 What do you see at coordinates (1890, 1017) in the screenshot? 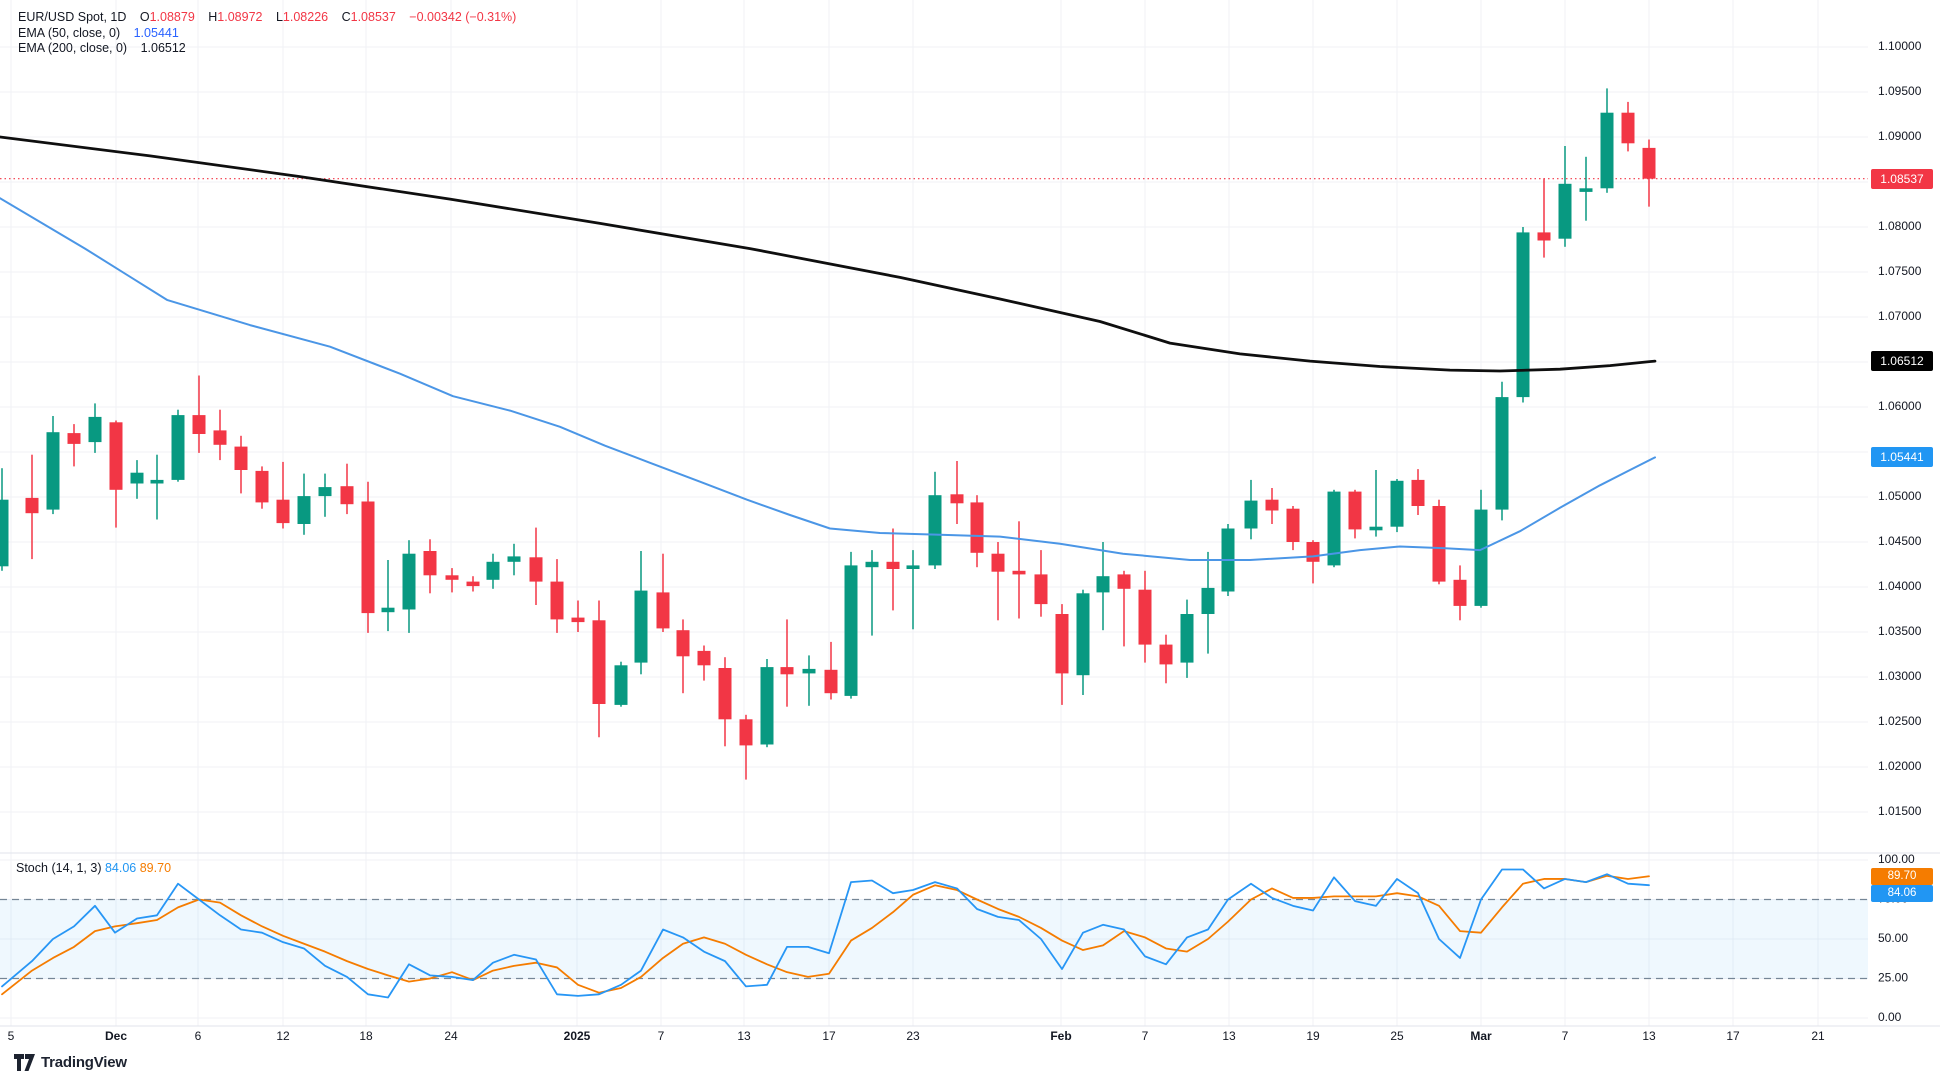
I see `stoch-tick-label: 0.00` at bounding box center [1890, 1017].